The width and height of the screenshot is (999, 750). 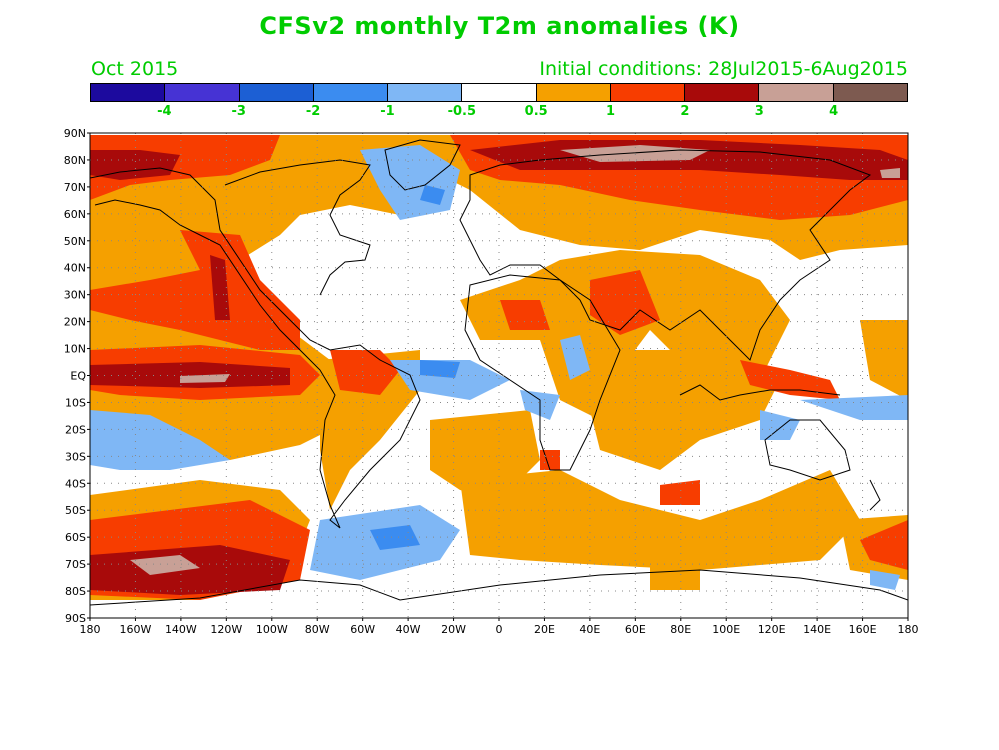 What do you see at coordinates (536, 111) in the screenshot?
I see `colorbar-label: 0.5` at bounding box center [536, 111].